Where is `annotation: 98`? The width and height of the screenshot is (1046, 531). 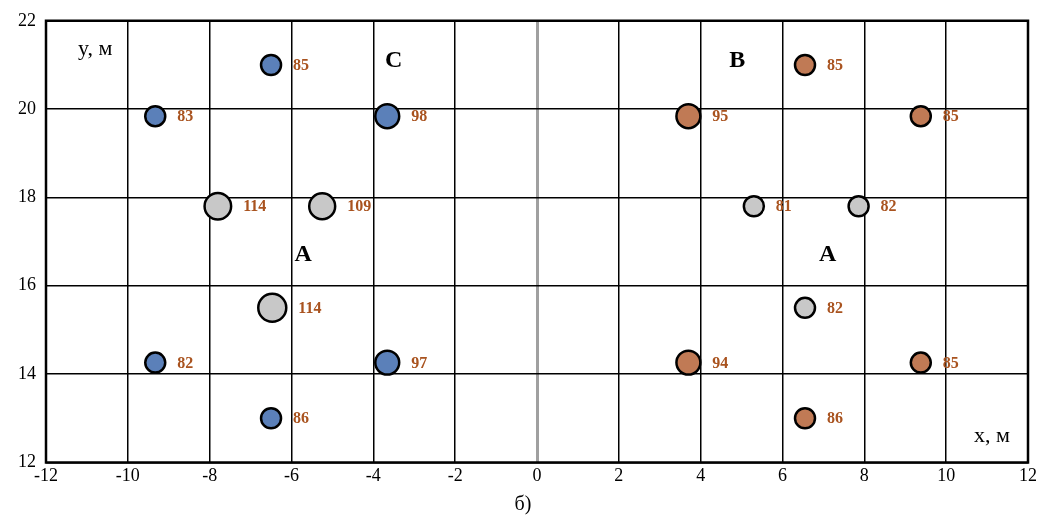 annotation: 98 is located at coordinates (419, 116).